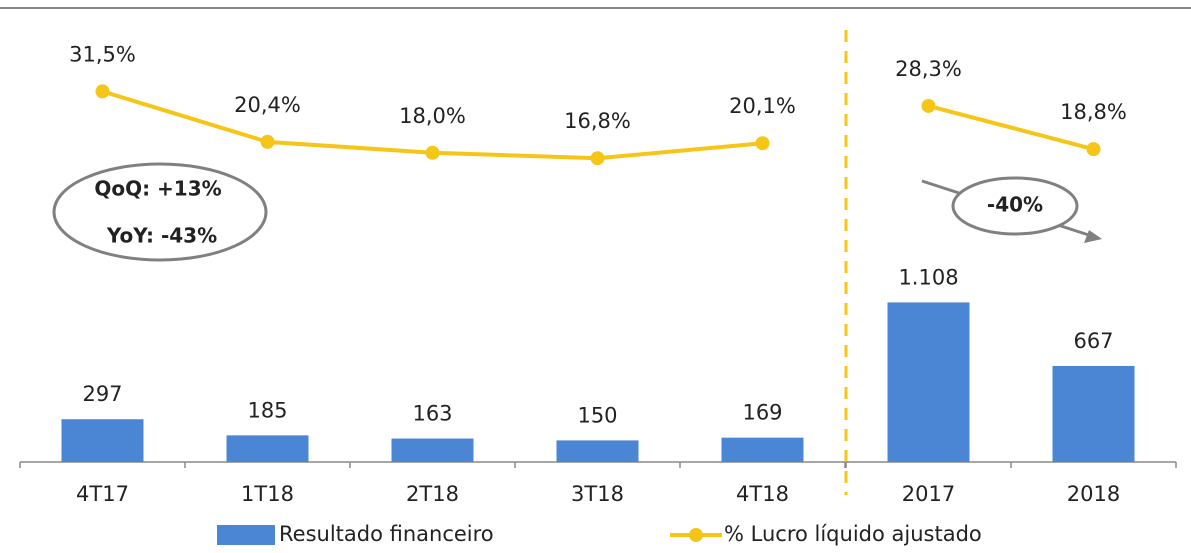 The image size is (1191, 553). I want to click on line-value-label: 31,5%, so click(102, 54).